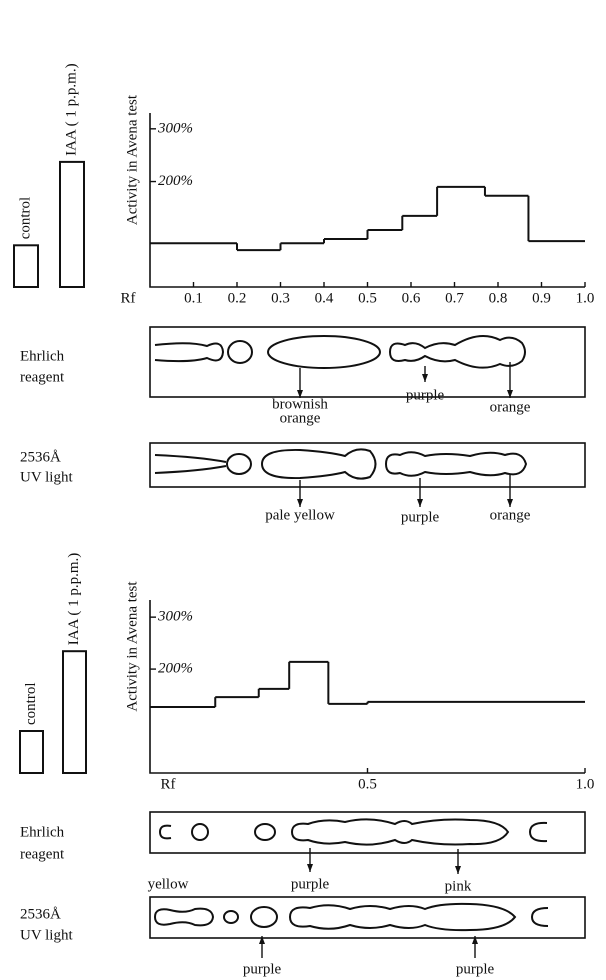  What do you see at coordinates (280, 298) in the screenshot?
I see `x-tick-label: 0.3` at bounding box center [280, 298].